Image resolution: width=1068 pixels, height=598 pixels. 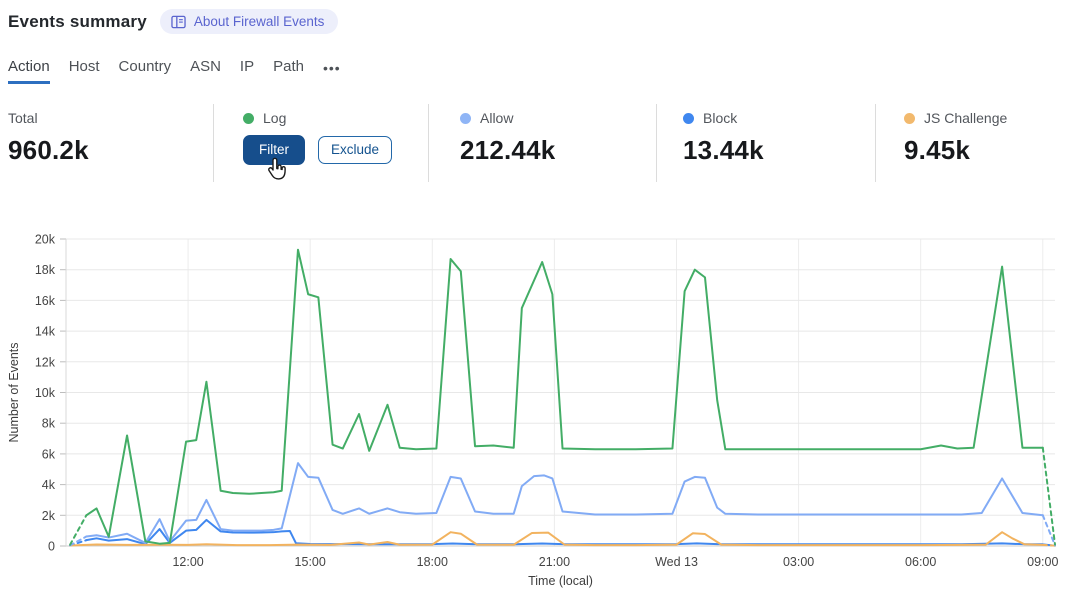 I want to click on y-tick-label: 4k, so click(x=49, y=485).